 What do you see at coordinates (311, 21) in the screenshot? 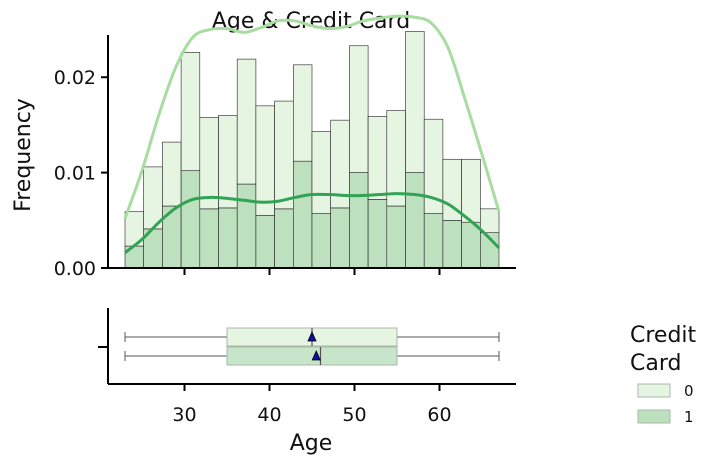
I see `chart-title: Age & Credit Card` at bounding box center [311, 21].